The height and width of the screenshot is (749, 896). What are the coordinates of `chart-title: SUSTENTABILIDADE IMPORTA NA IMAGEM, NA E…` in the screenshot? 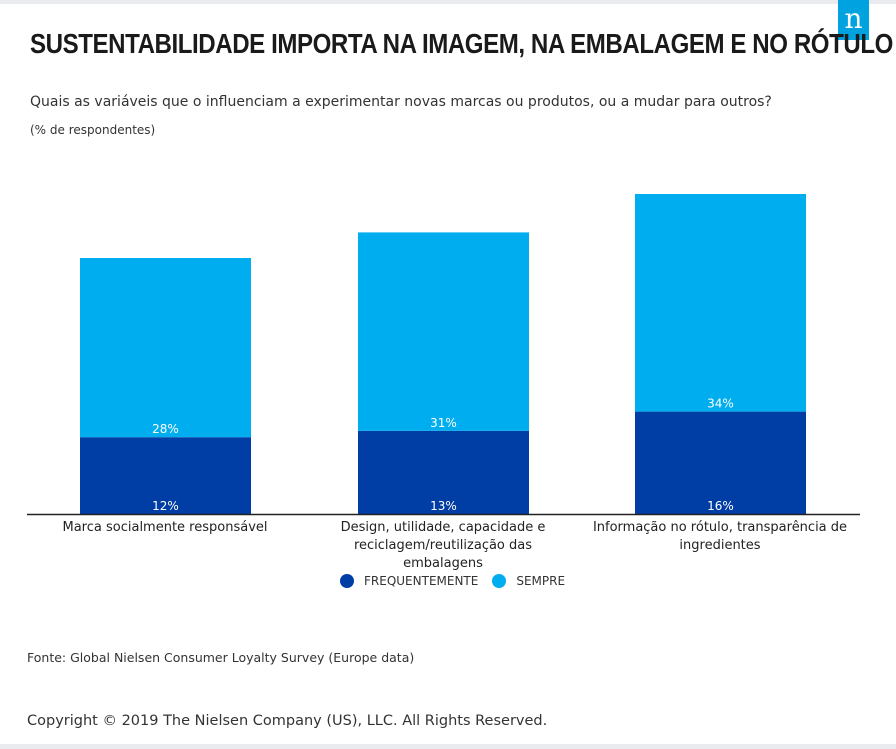 It's located at (461, 43).